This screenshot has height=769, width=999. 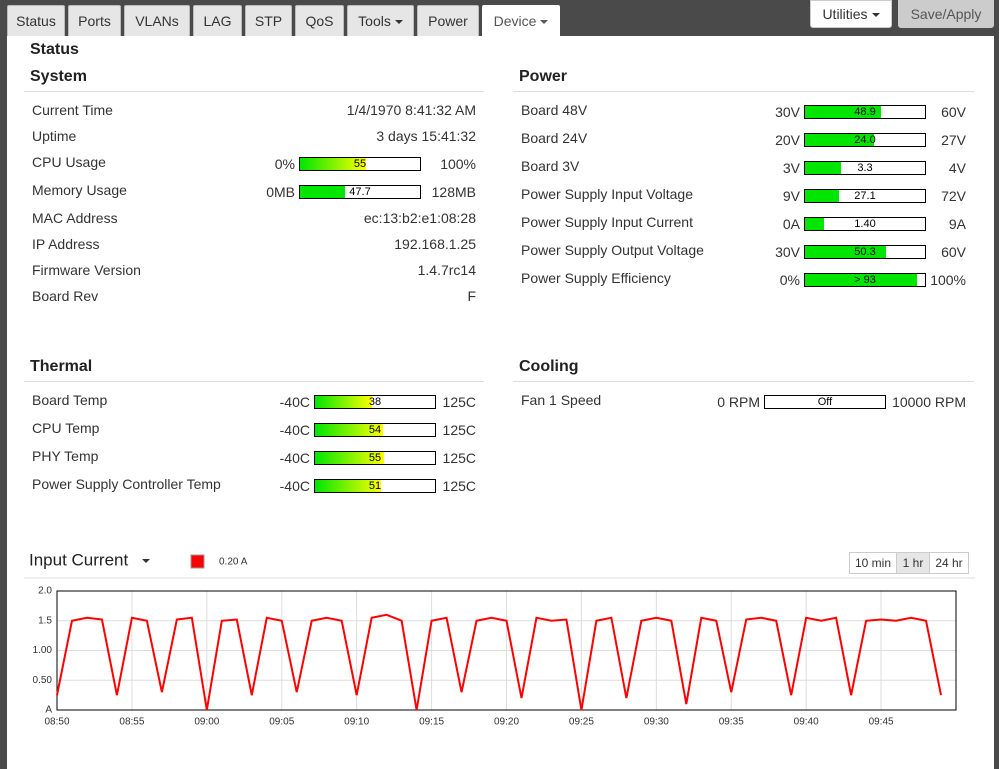 I want to click on gauge-value: 48.9, so click(x=865, y=112).